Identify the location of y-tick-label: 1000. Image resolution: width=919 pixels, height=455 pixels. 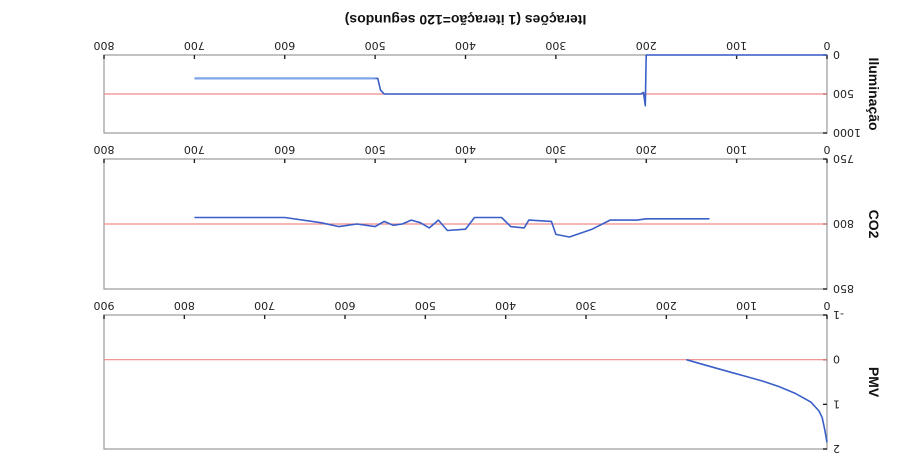
(847, 132).